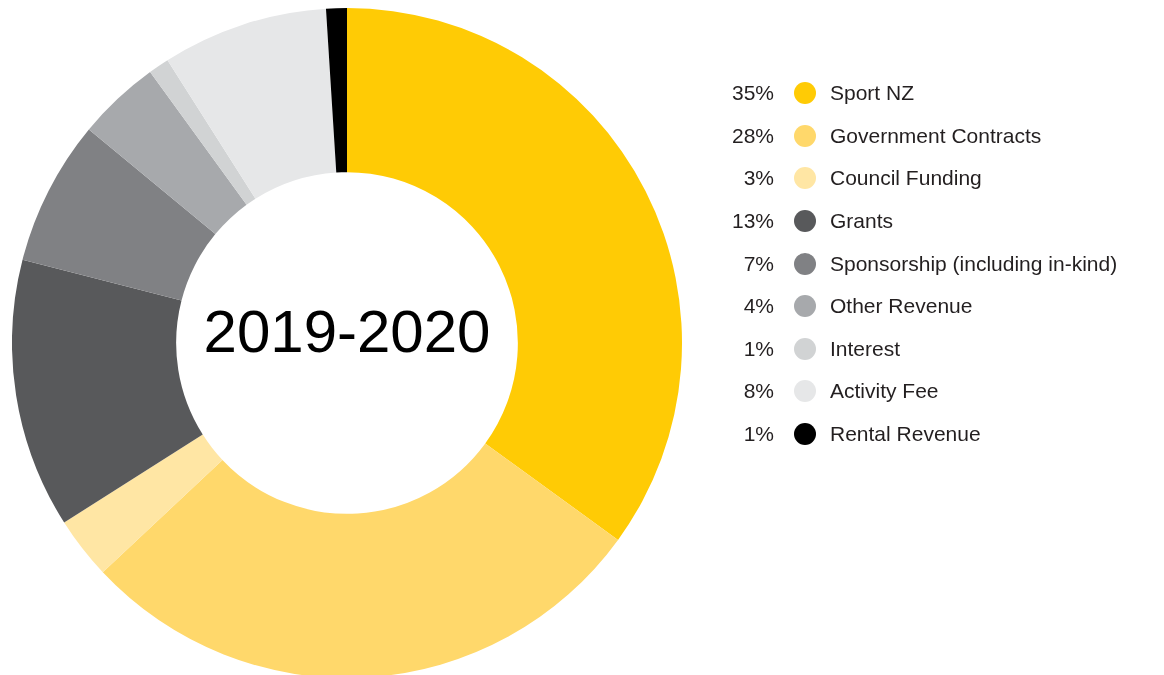 The width and height of the screenshot is (1164, 675). What do you see at coordinates (884, 391) in the screenshot?
I see `legend-label: Activity Fee` at bounding box center [884, 391].